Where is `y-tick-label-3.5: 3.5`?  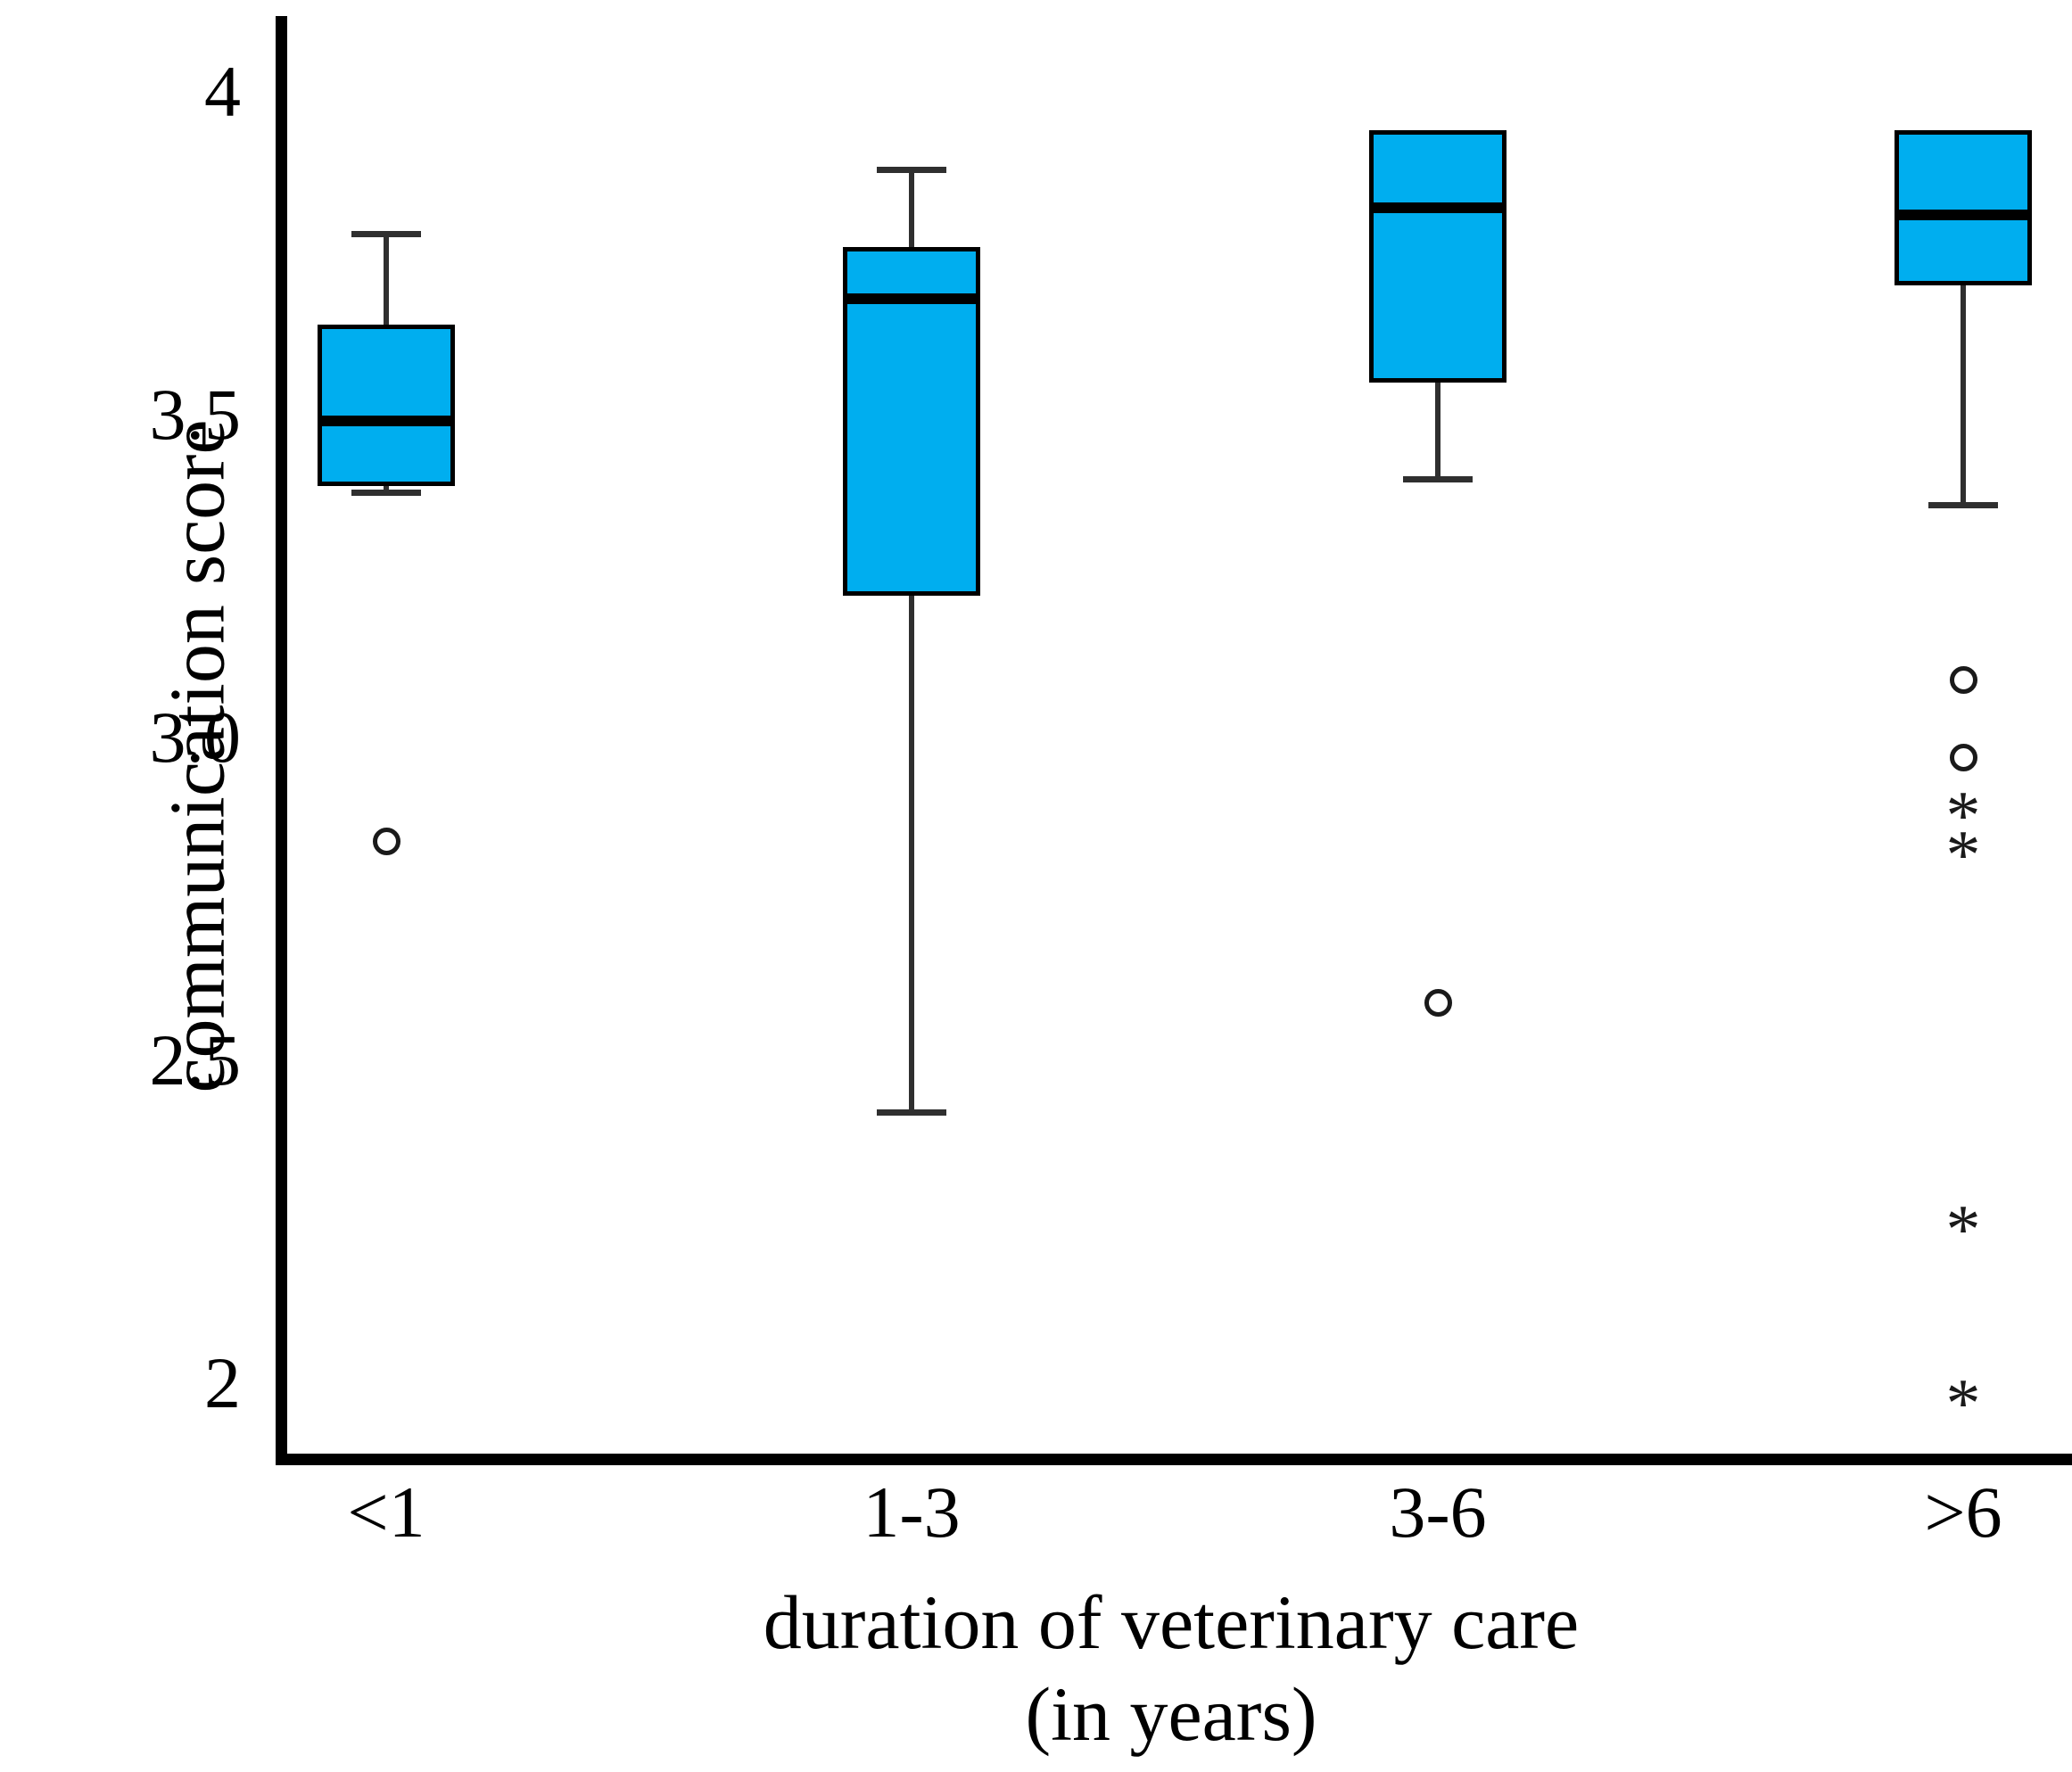
y-tick-label-3.5: 3.5 is located at coordinates (196, 414).